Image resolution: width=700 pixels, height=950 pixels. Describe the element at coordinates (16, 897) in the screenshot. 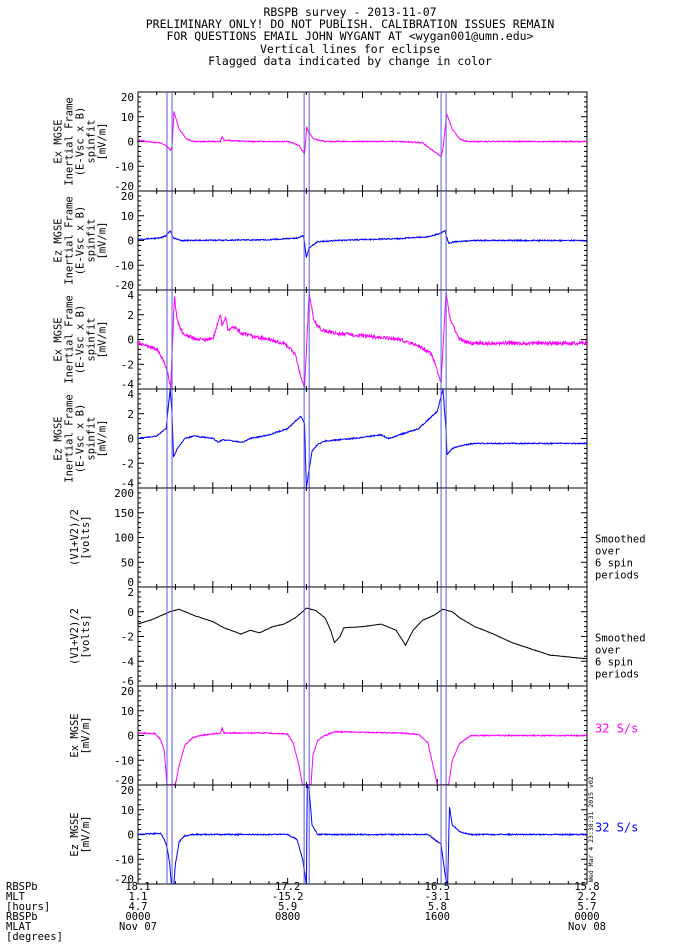

I see `x-axis-row-label: MLT` at that location.